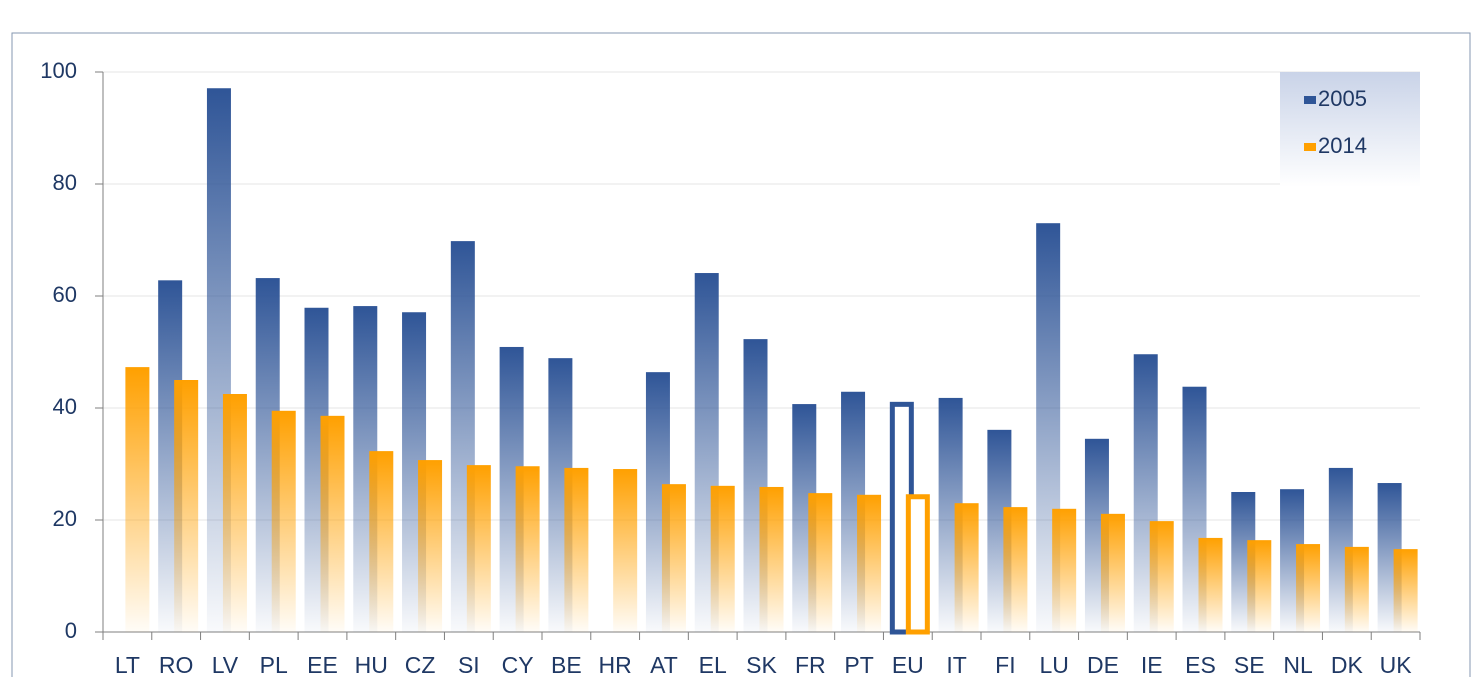 The image size is (1476, 677). I want to click on x-tick-label: ES, so click(1200, 664).